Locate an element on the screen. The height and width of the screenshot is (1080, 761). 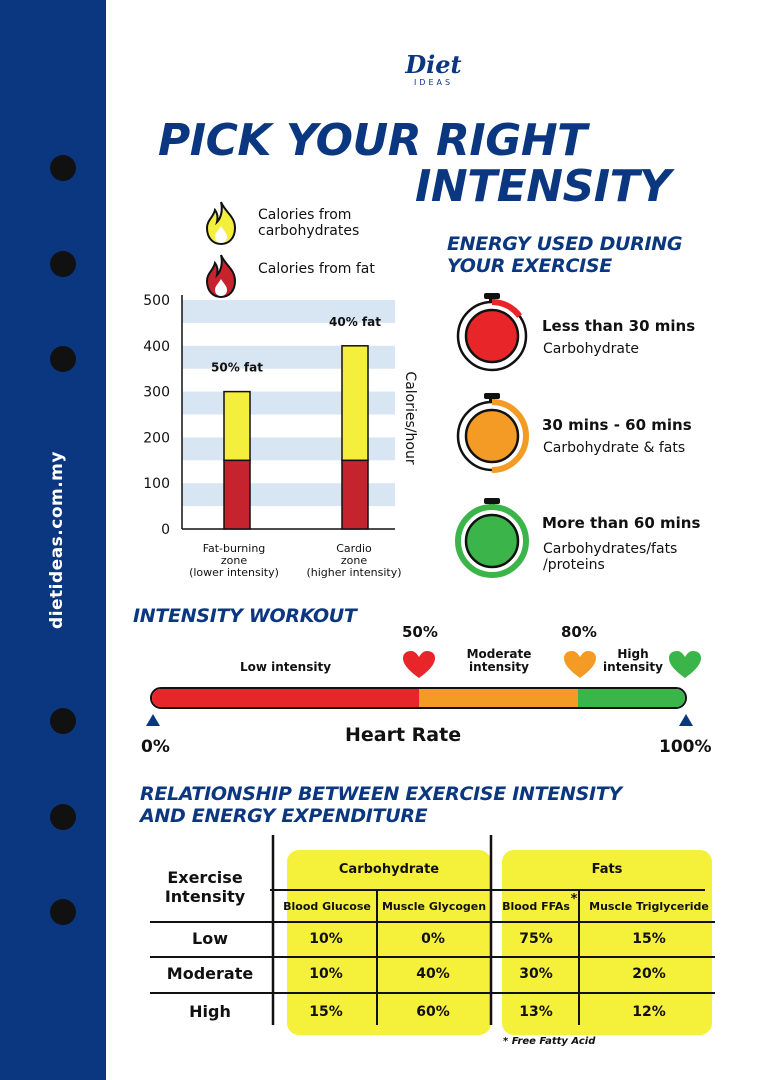
marker-80-label: 80% is located at coordinates (579, 632).